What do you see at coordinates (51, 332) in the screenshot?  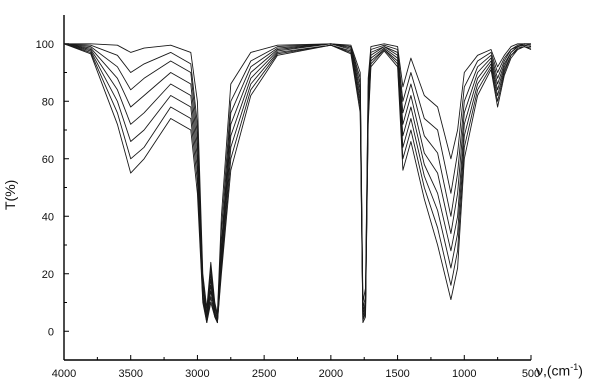 I see `y-tick-label: 0` at bounding box center [51, 332].